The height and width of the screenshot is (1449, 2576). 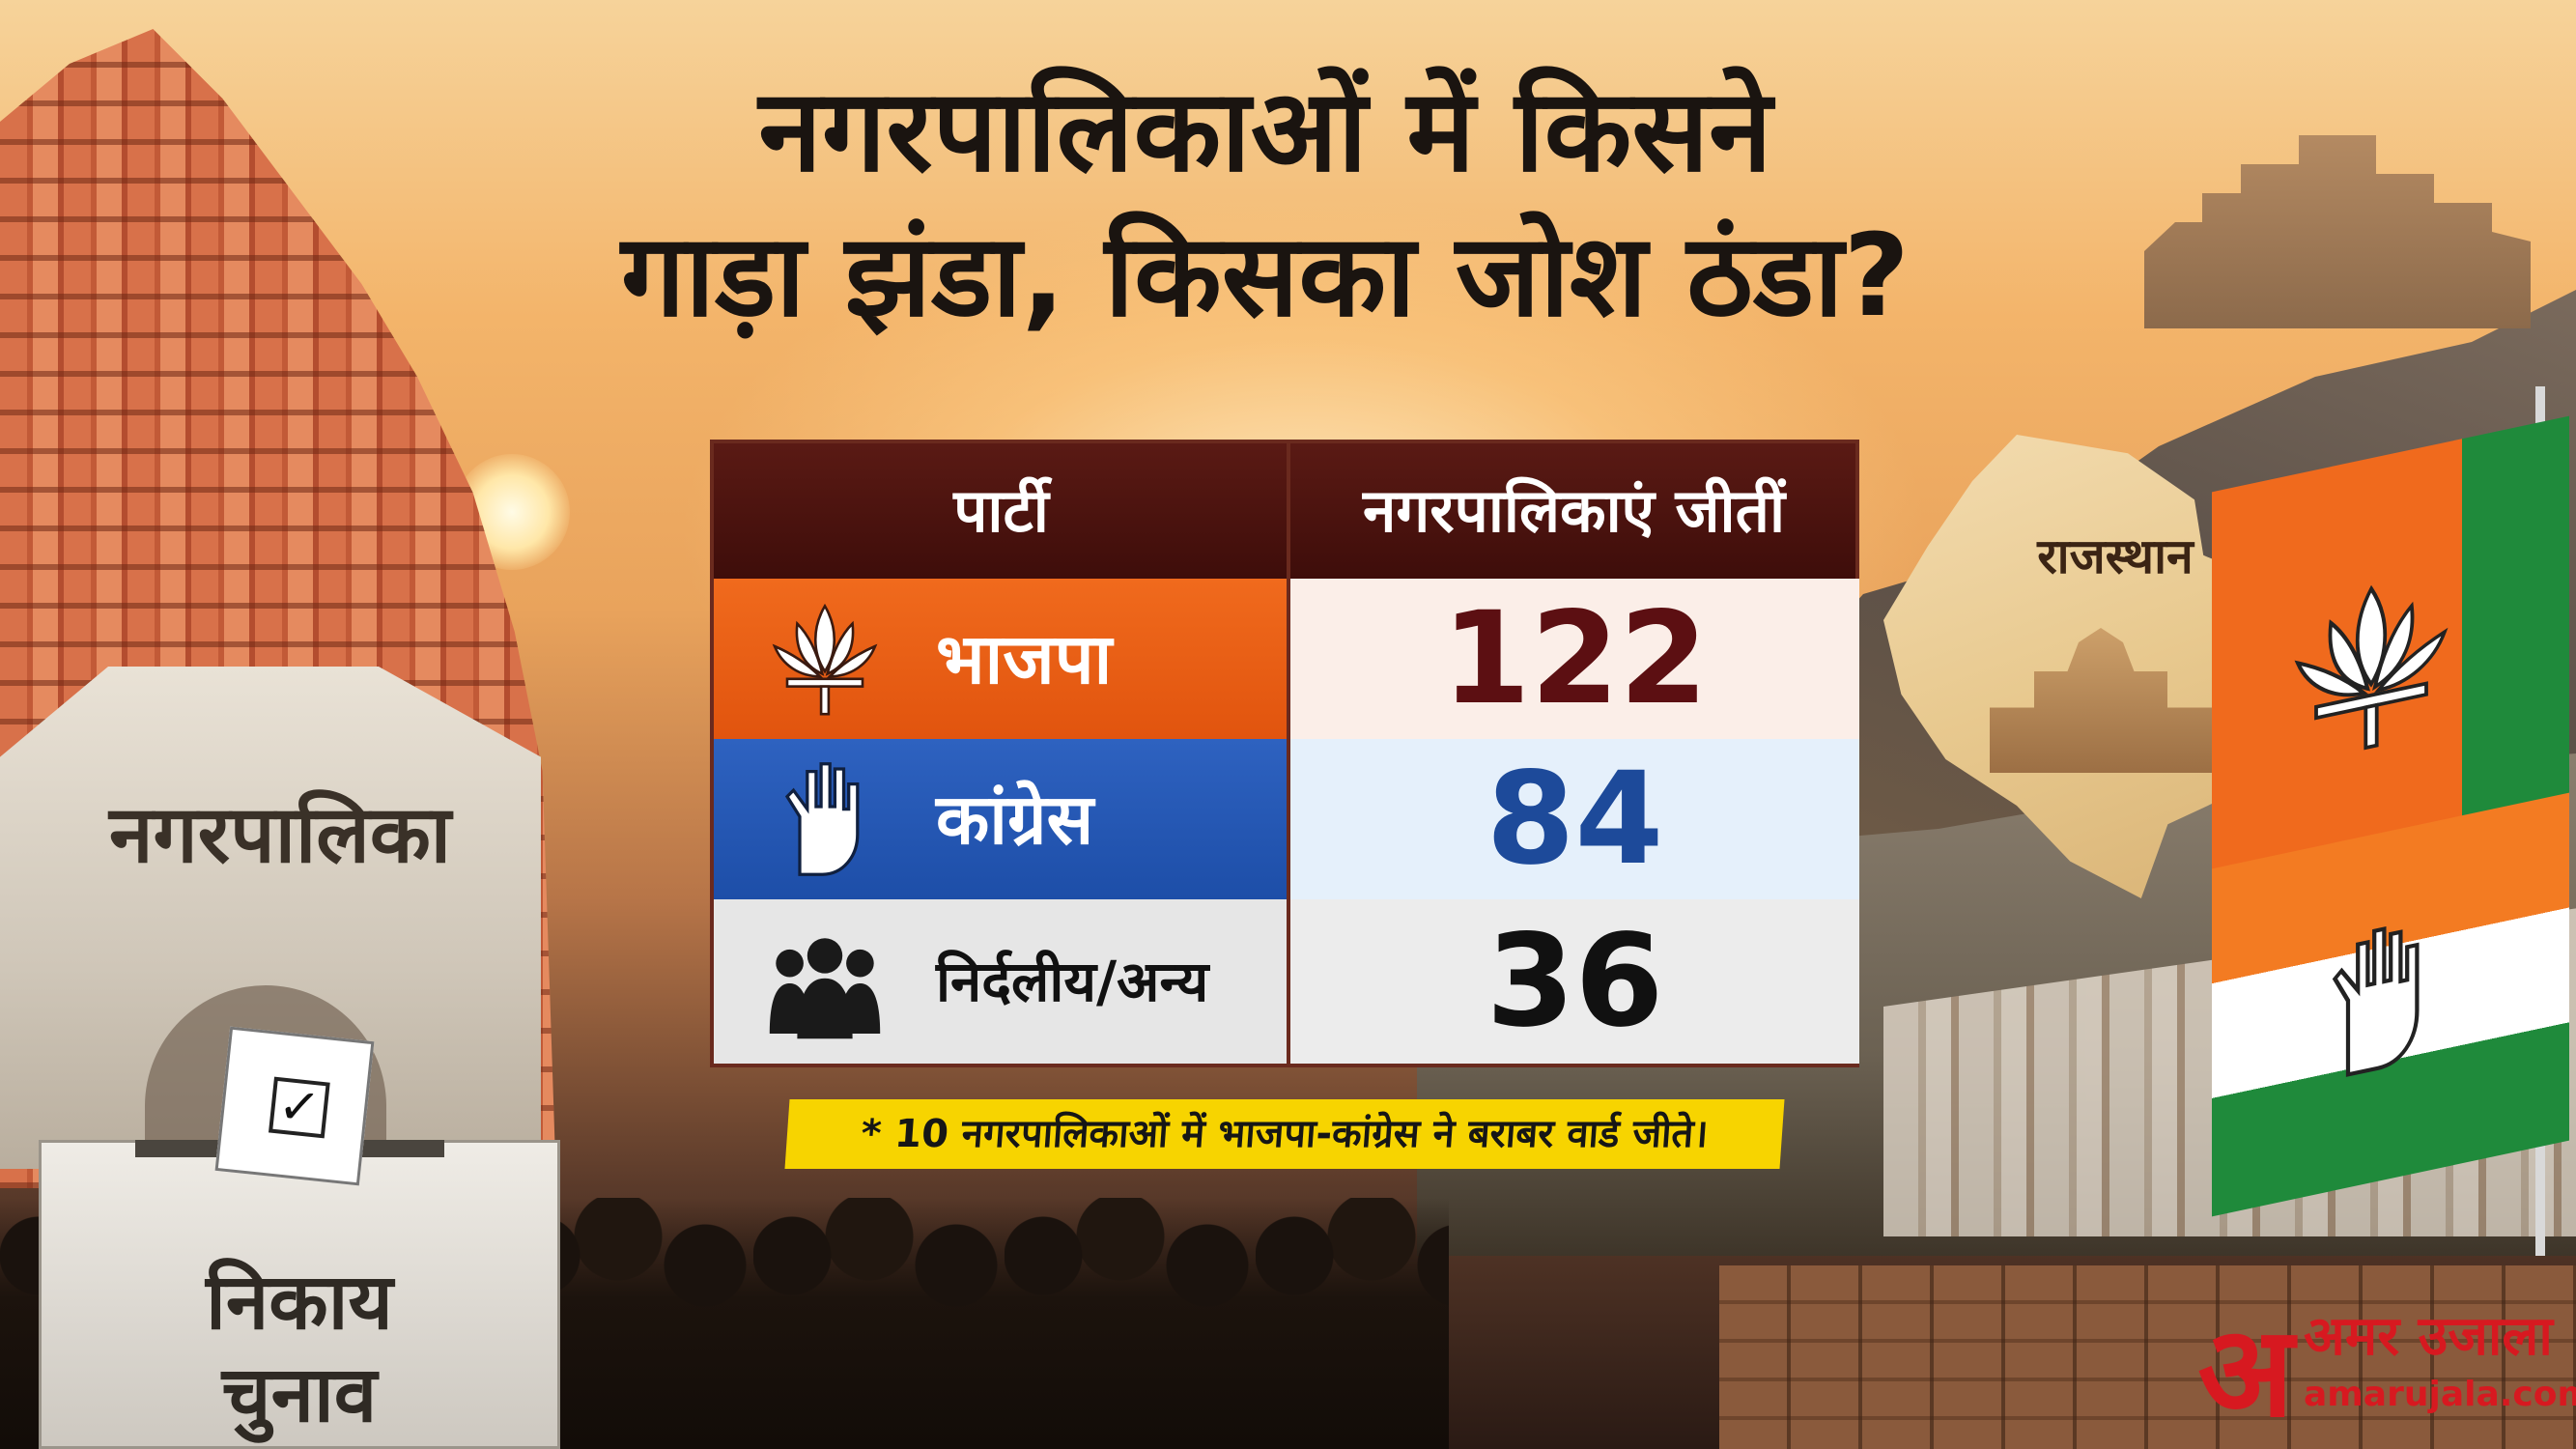 What do you see at coordinates (2440, 1394) in the screenshot?
I see `brand-url: amarujala.com` at bounding box center [2440, 1394].